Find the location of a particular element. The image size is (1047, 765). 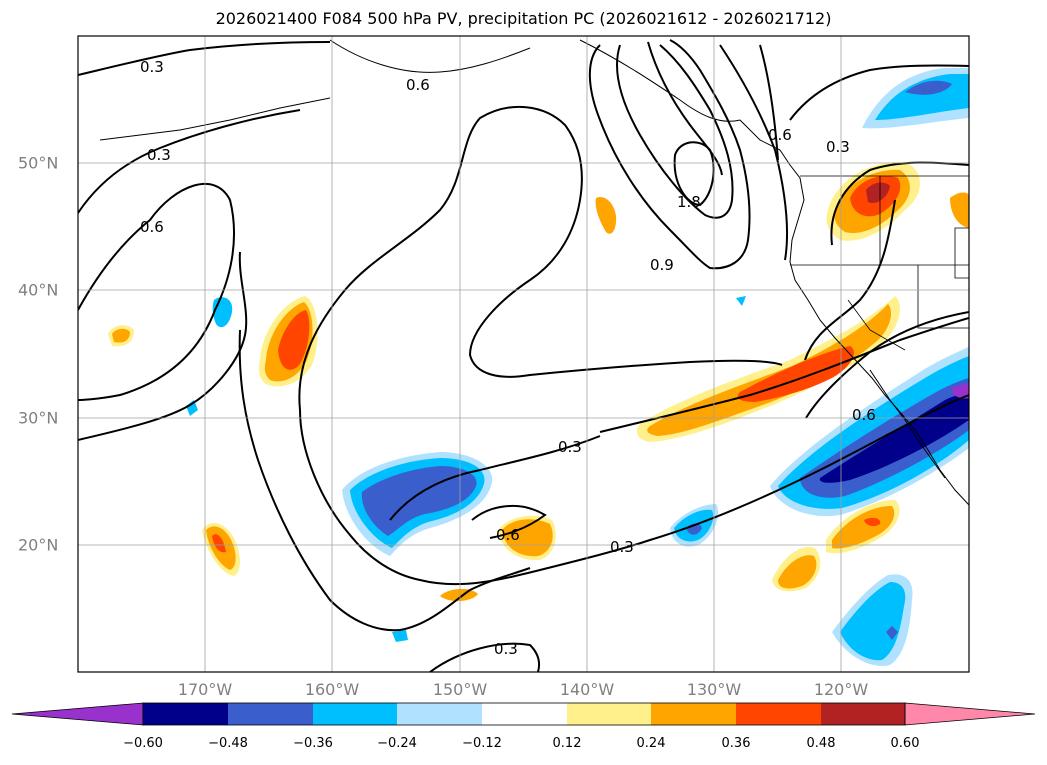

colorbar-tick-label: −0.24 is located at coordinates (397, 743).